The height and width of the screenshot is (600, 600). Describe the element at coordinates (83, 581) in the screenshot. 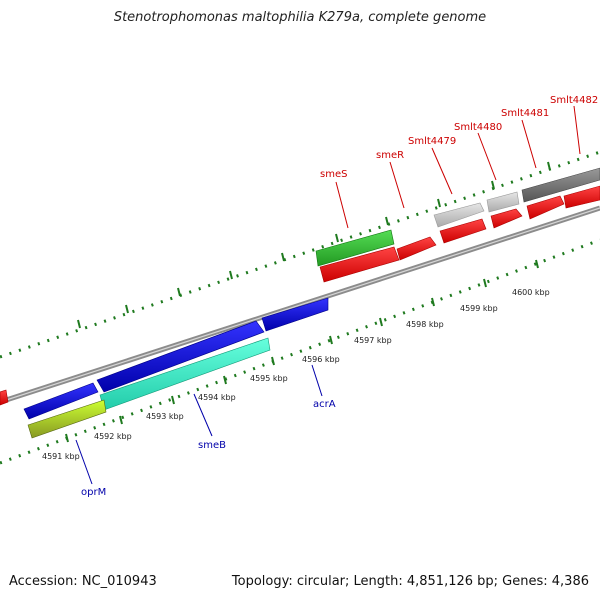

I see `accession-text: Accession: NC_010943` at that location.